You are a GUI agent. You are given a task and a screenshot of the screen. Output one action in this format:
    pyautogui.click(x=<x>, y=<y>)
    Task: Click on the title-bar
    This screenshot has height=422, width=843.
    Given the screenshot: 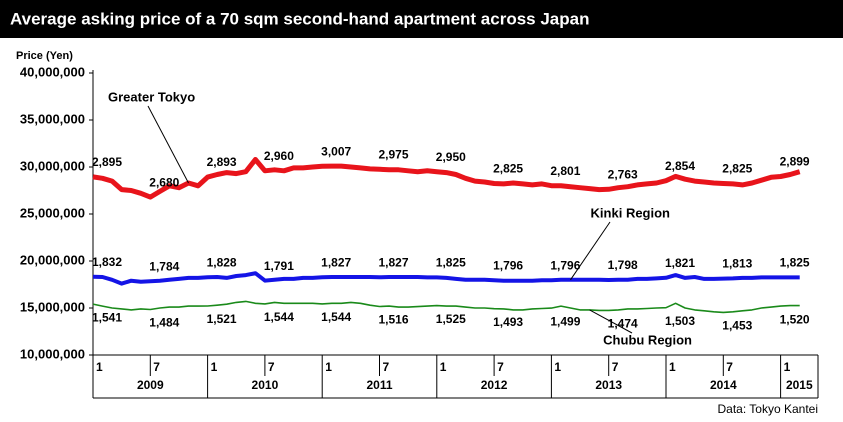 What is the action you would take?
    pyautogui.click(x=421, y=19)
    